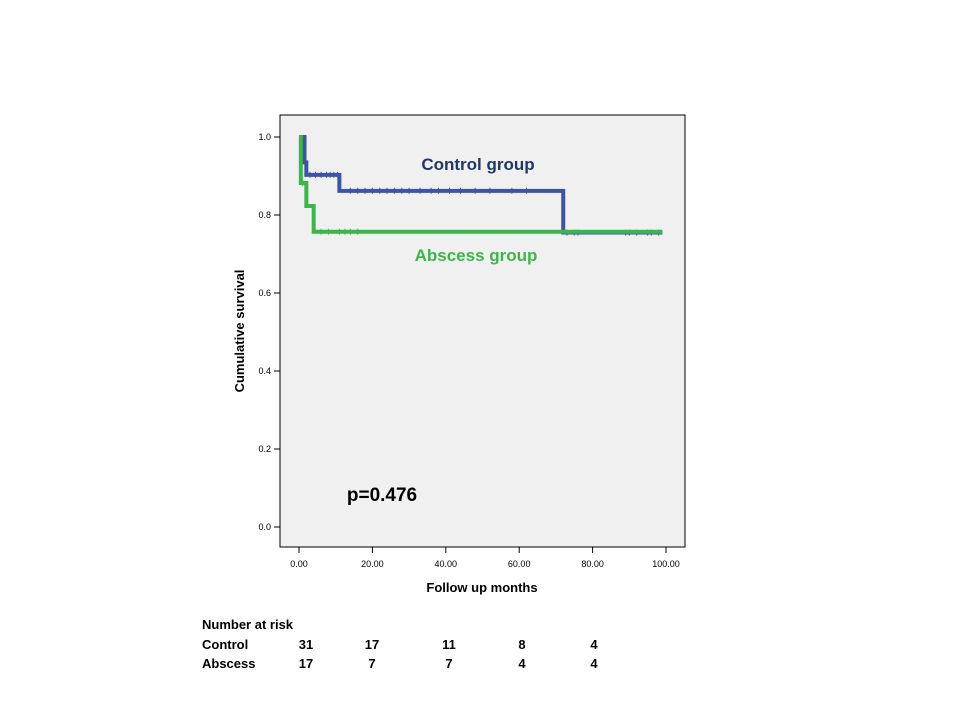 Image resolution: width=960 pixels, height=720 pixels. What do you see at coordinates (239, 331) in the screenshot?
I see `y-axis-title: Cumulative survival` at bounding box center [239, 331].